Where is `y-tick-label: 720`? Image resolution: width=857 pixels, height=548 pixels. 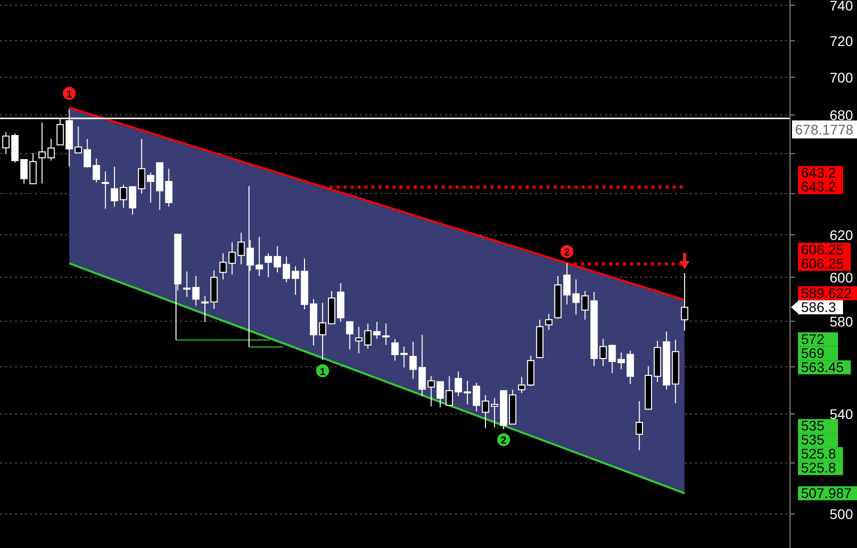
y-tick-label: 720 is located at coordinates (842, 40).